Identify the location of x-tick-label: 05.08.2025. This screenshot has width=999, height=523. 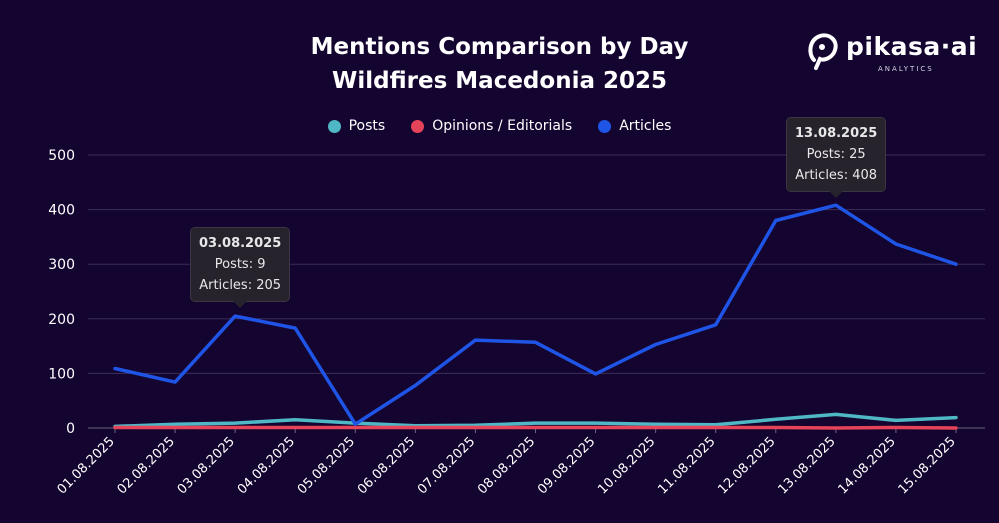
(326, 465).